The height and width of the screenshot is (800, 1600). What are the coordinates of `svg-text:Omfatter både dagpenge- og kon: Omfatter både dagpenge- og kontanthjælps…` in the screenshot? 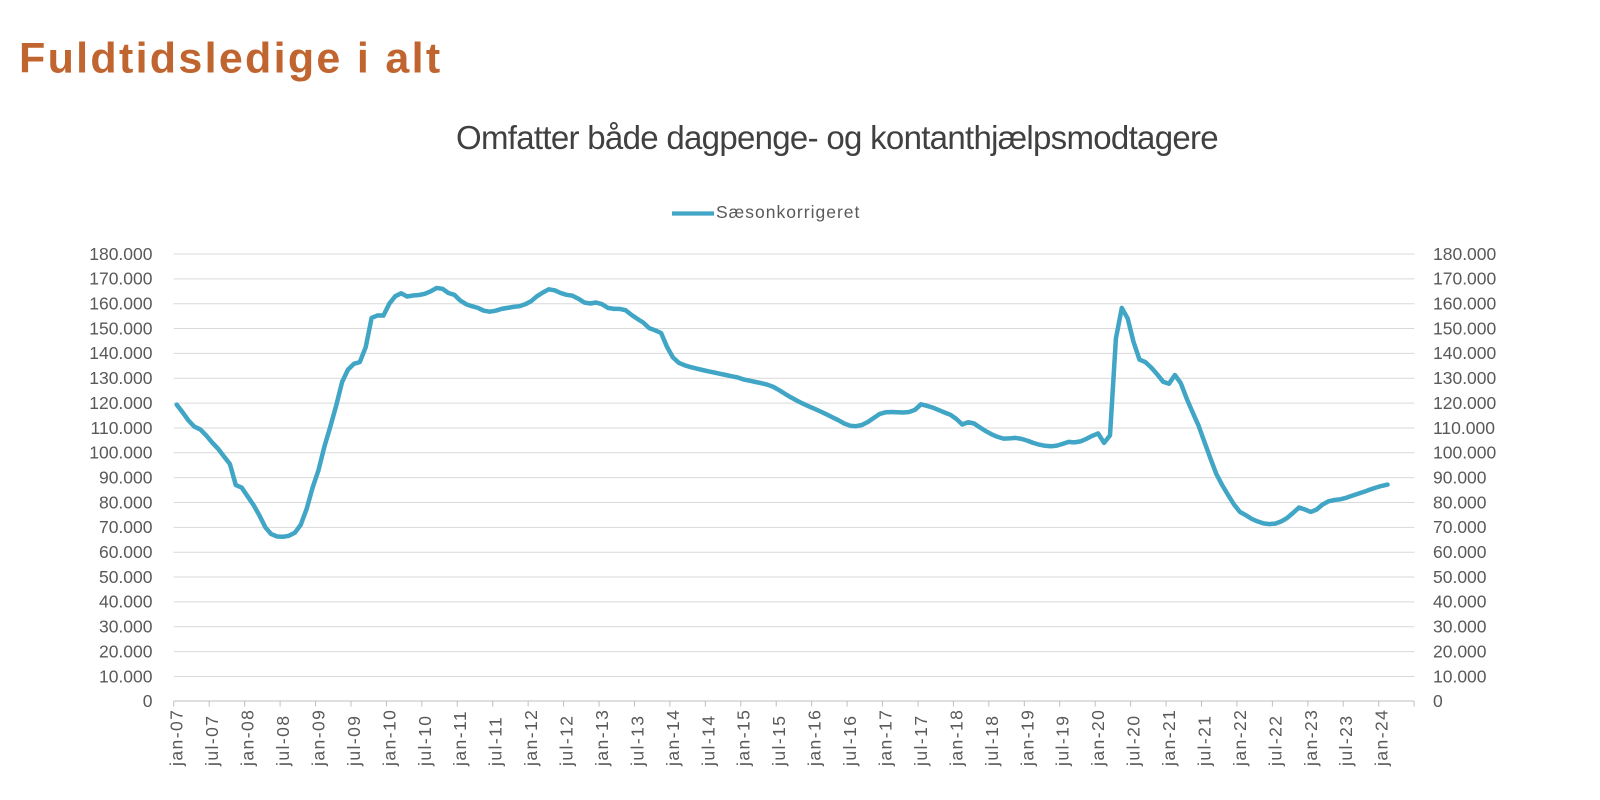 It's located at (837, 137).